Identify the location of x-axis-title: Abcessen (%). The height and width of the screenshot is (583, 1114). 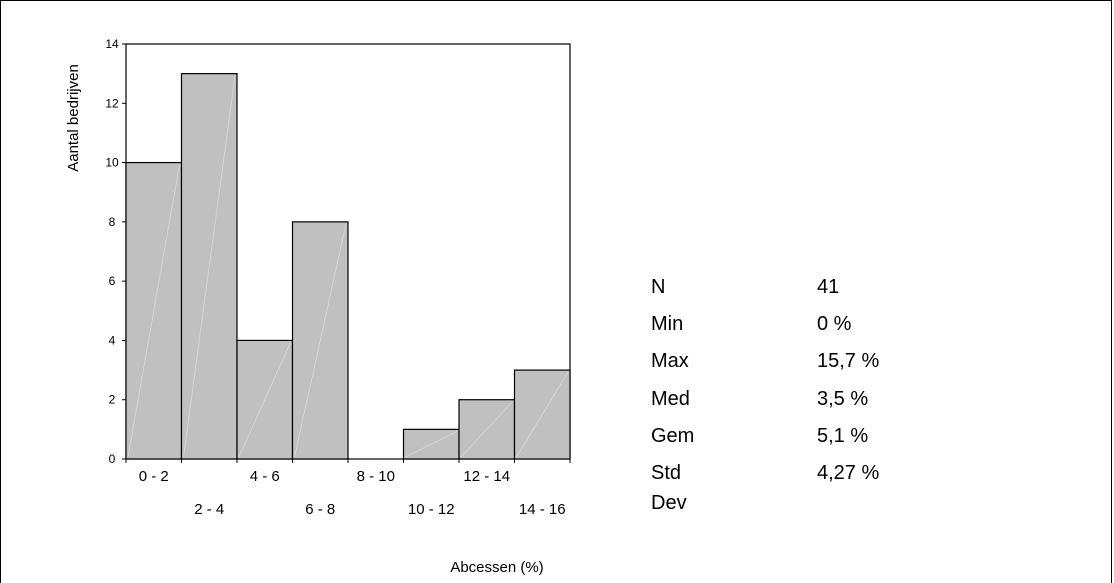
(496, 567).